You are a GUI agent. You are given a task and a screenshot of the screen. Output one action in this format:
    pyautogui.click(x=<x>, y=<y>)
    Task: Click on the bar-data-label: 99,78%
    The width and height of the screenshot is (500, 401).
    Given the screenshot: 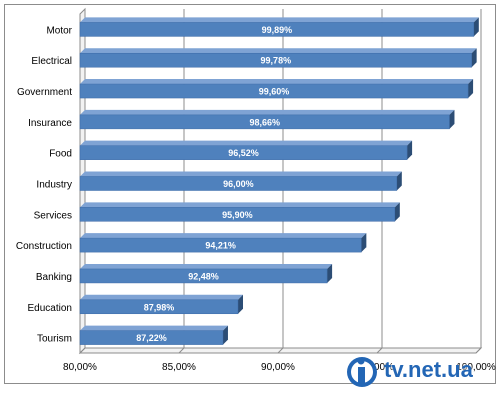 What is the action you would take?
    pyautogui.click(x=276, y=61)
    